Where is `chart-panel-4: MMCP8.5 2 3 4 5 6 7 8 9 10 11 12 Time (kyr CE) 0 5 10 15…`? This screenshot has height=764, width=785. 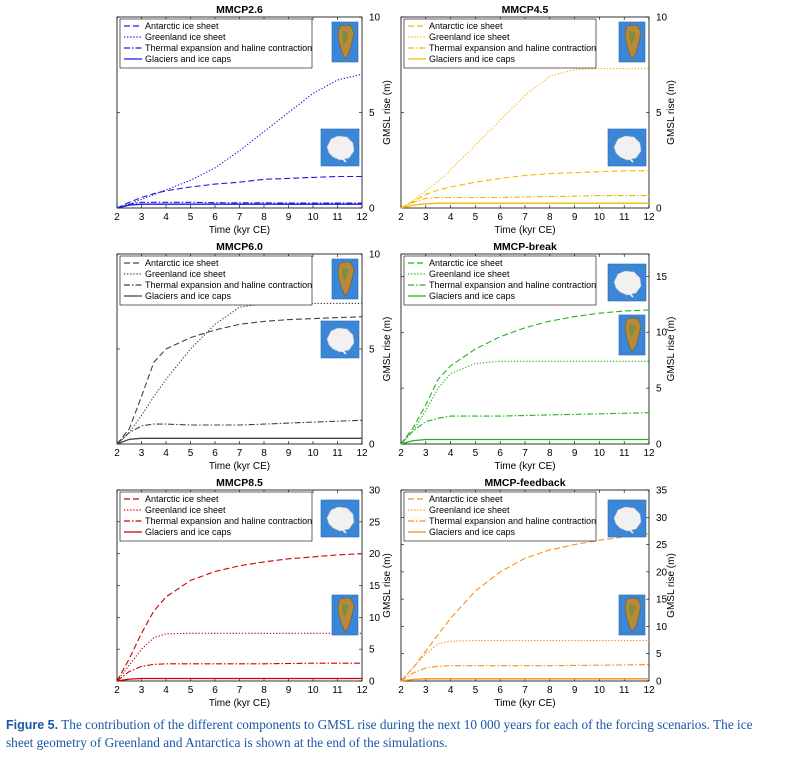
chart-panel-4: MMCP8.5 2 3 4 5 6 7 8 9 10 11 12 Time (kyr CE) 0 5 10 15… is located at coordinates (253, 593).